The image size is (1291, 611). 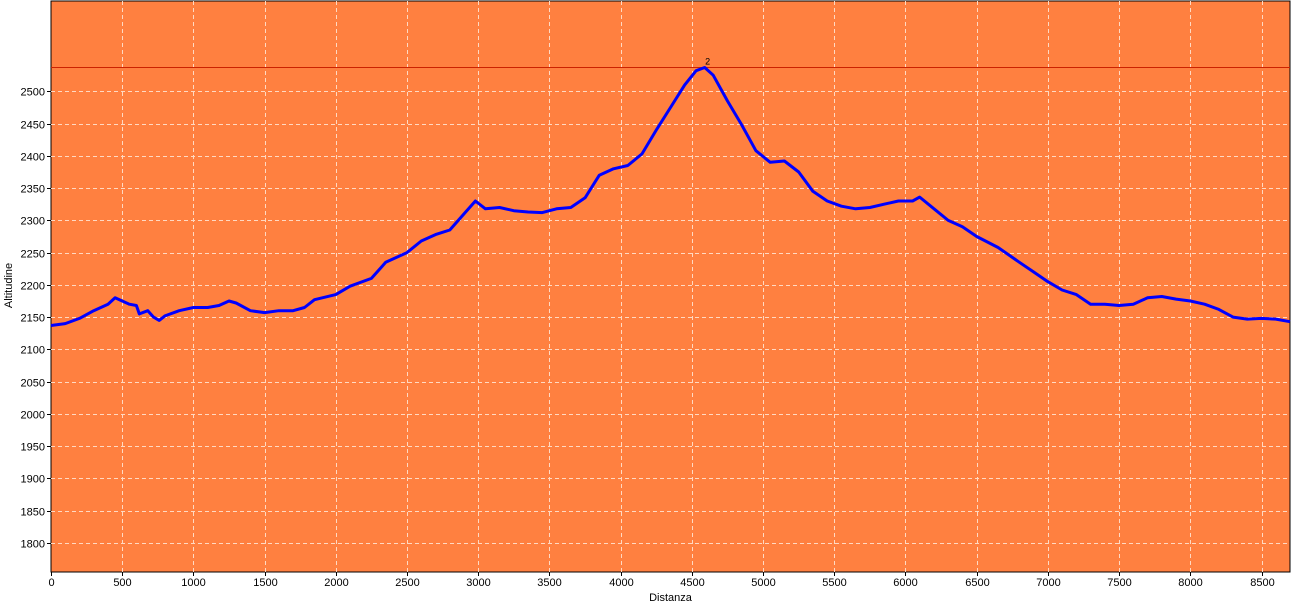 I want to click on y-tick-label: 2500, so click(x=33, y=93).